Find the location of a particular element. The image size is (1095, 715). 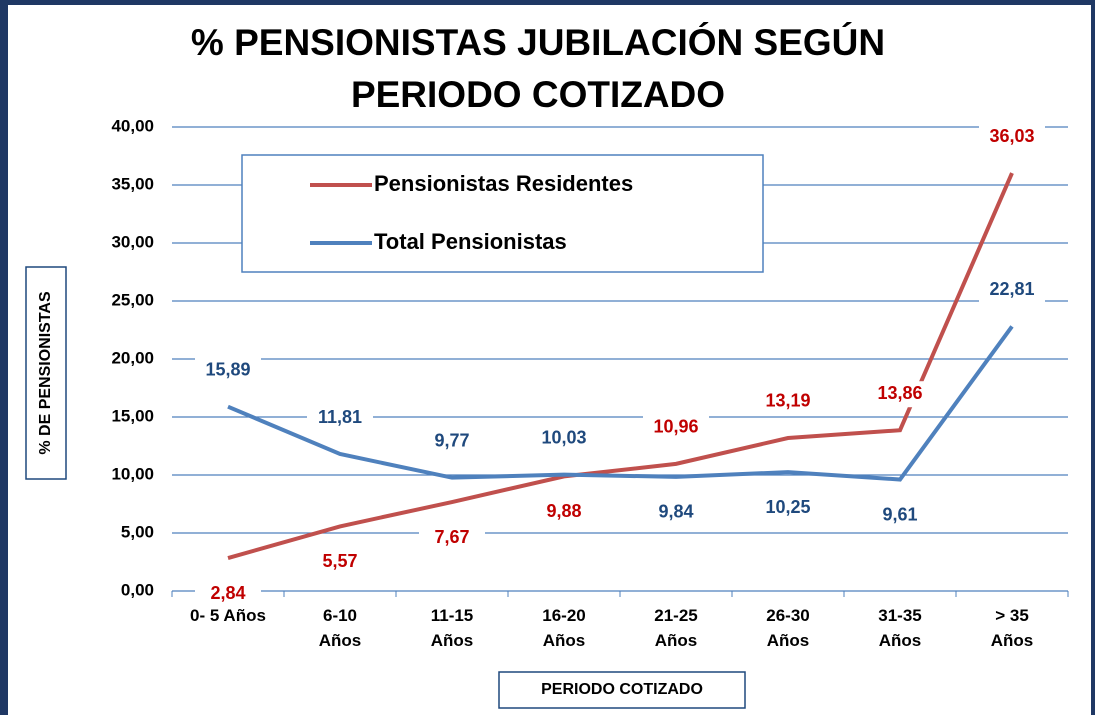

y-tick-label: 30,00 is located at coordinates (132, 241).